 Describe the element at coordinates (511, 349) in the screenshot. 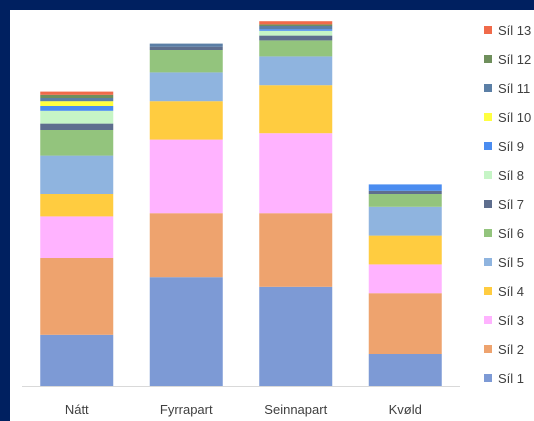

I see `legend-label-2: Síl 2` at that location.